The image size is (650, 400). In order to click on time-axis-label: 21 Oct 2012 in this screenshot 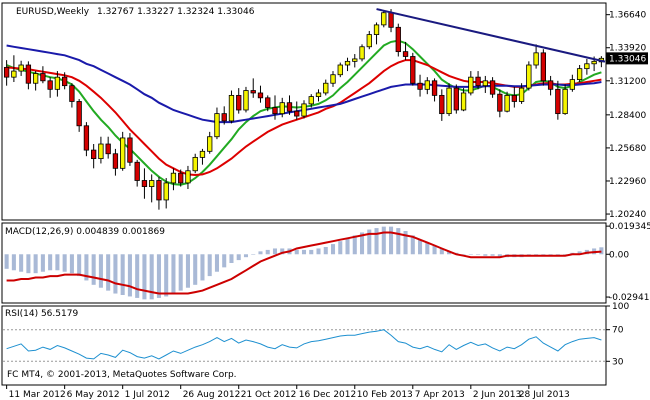, I will do `click(269, 395)`.